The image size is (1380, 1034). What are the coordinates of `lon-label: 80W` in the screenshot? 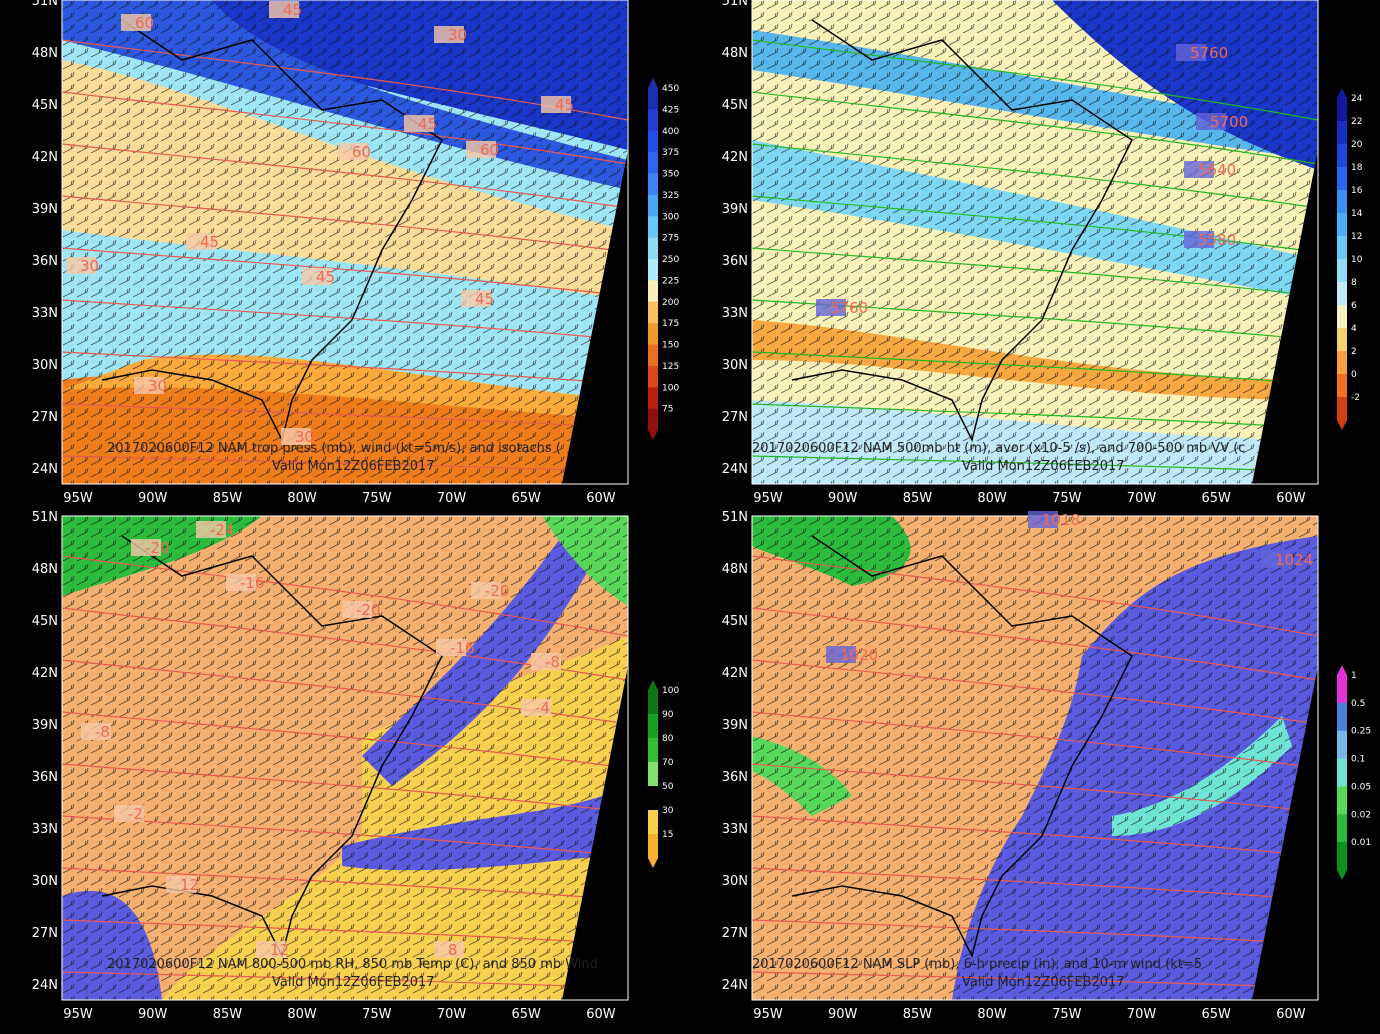 It's located at (992, 1014).